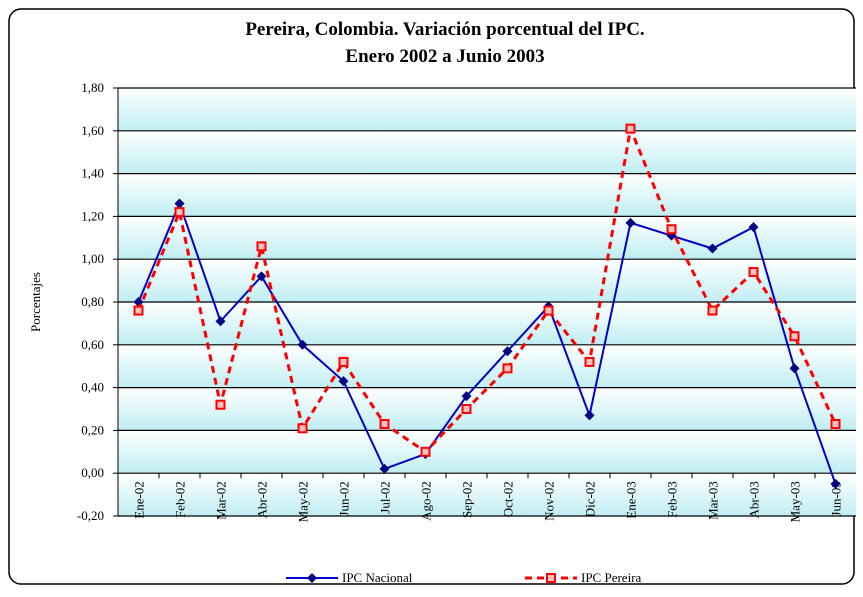 This screenshot has width=863, height=597. Describe the element at coordinates (180, 499) in the screenshot. I see `x-tick-label: Feb-02` at that location.